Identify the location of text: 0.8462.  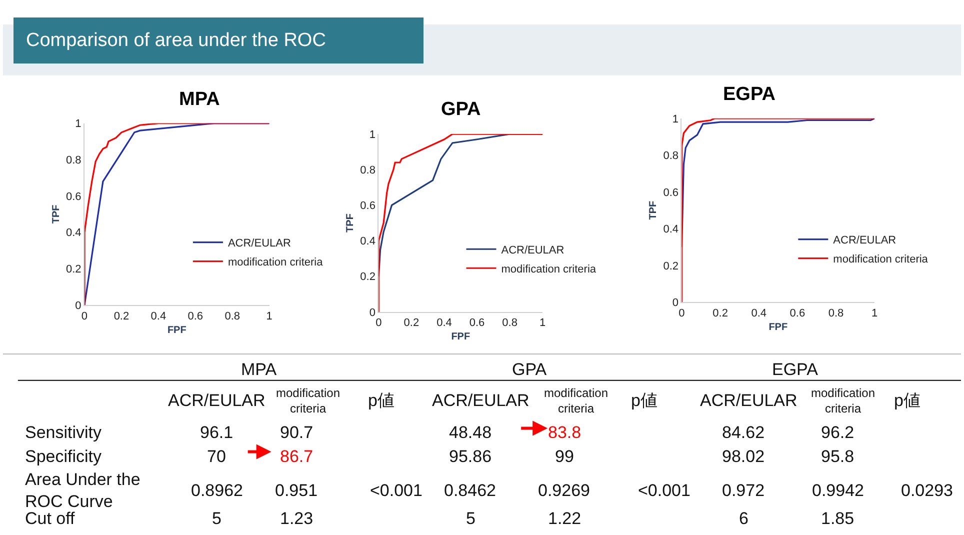
(470, 490).